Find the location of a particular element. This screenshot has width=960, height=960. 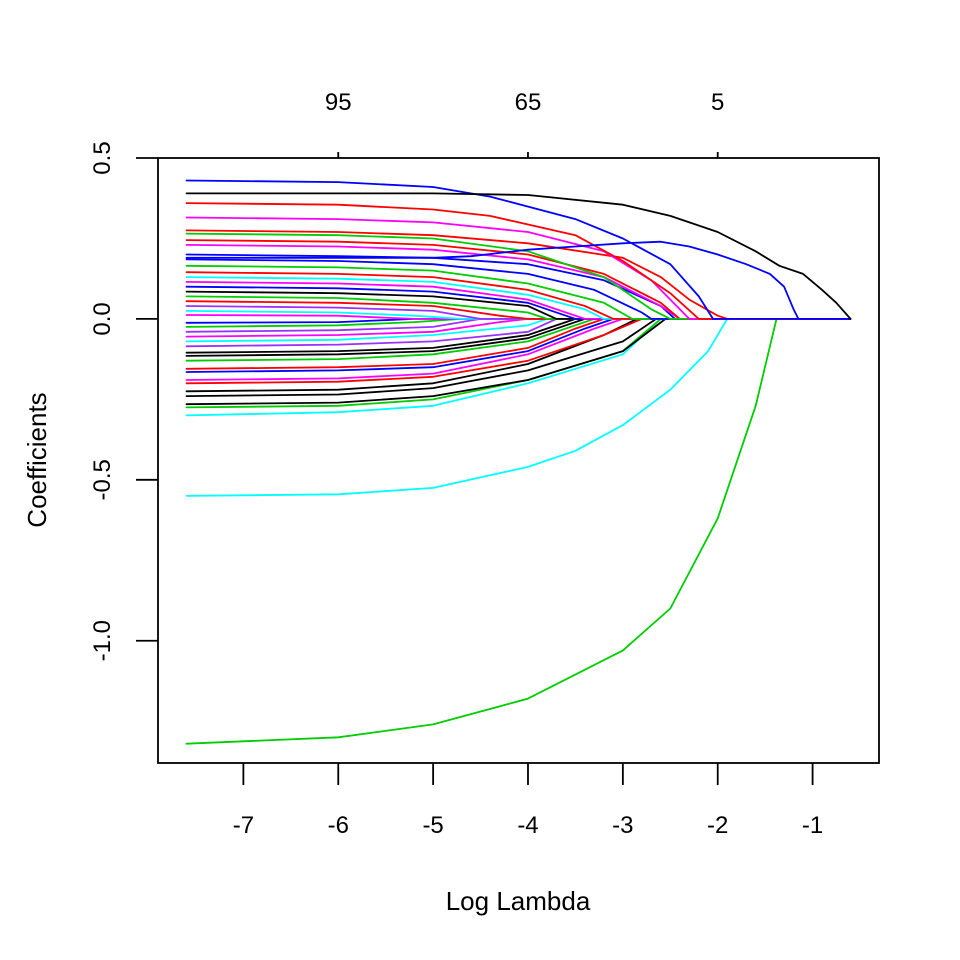

top-axis: 95 65 5 is located at coordinates (524, 123).